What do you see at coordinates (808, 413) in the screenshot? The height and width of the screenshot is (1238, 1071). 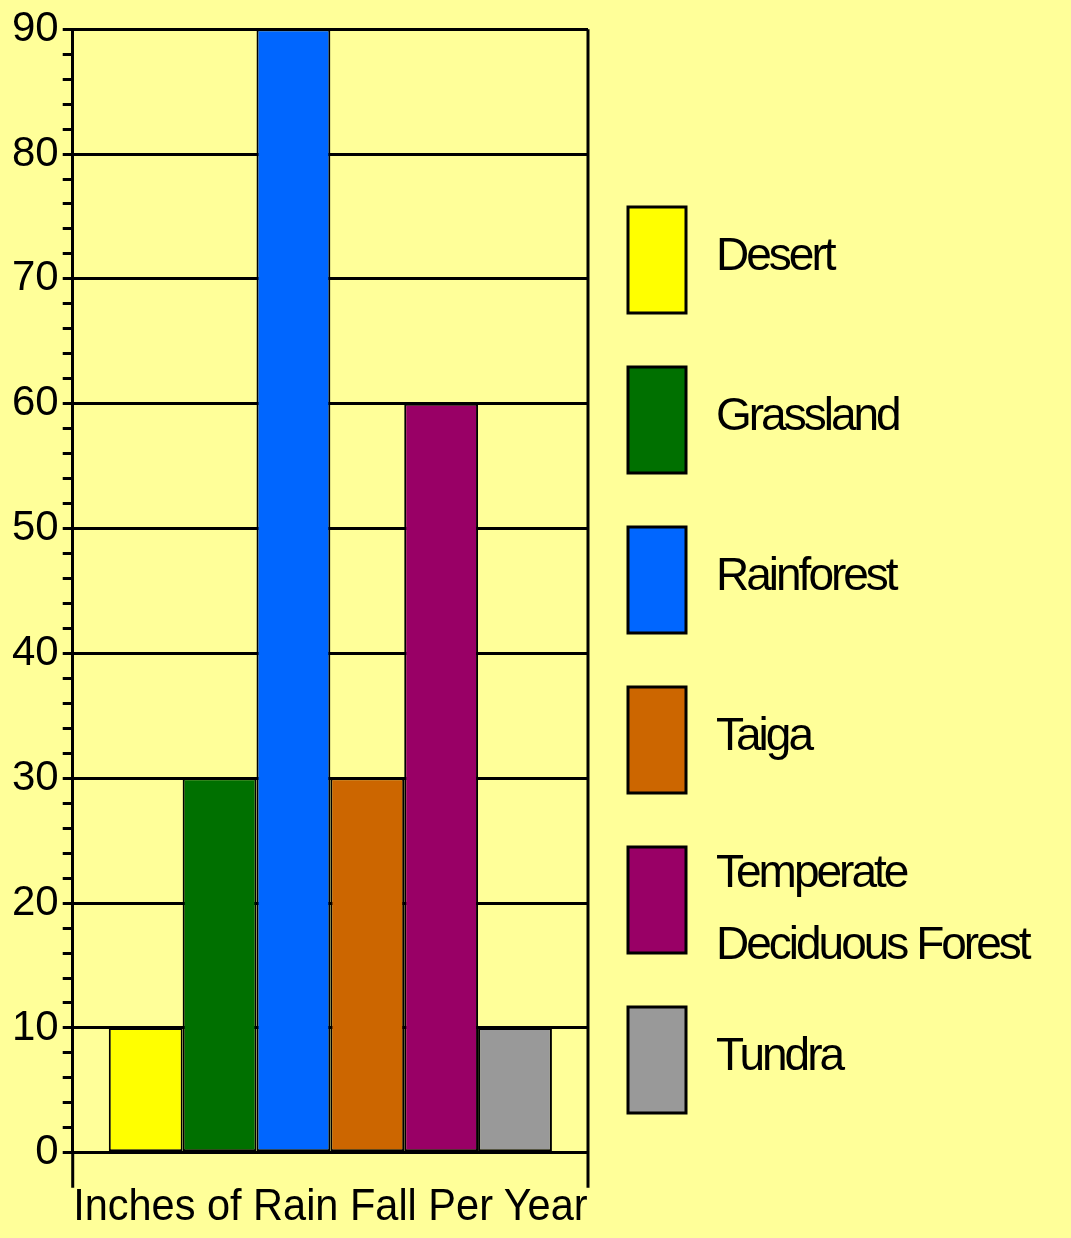 I see `legend-label: Grassland` at bounding box center [808, 413].